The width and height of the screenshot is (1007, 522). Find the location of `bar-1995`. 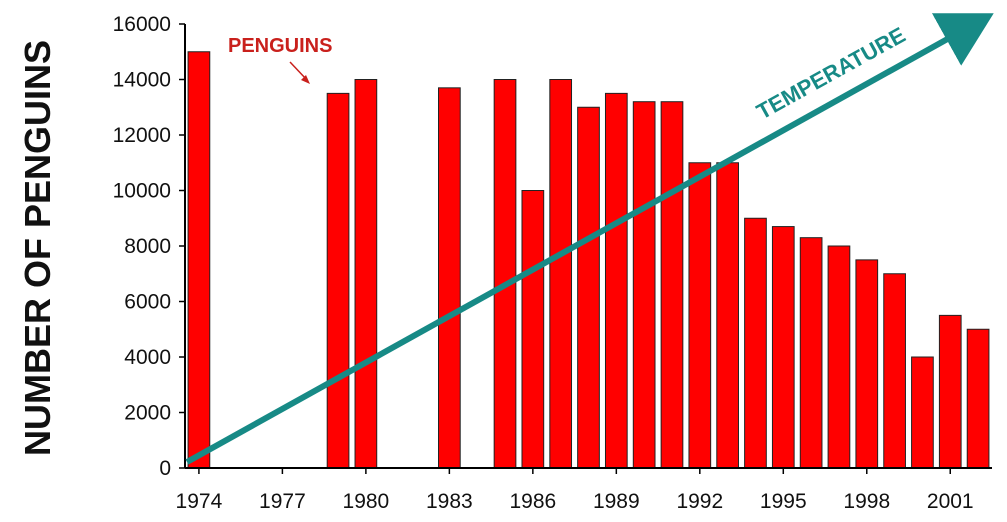

bar-1995 is located at coordinates (783, 347).